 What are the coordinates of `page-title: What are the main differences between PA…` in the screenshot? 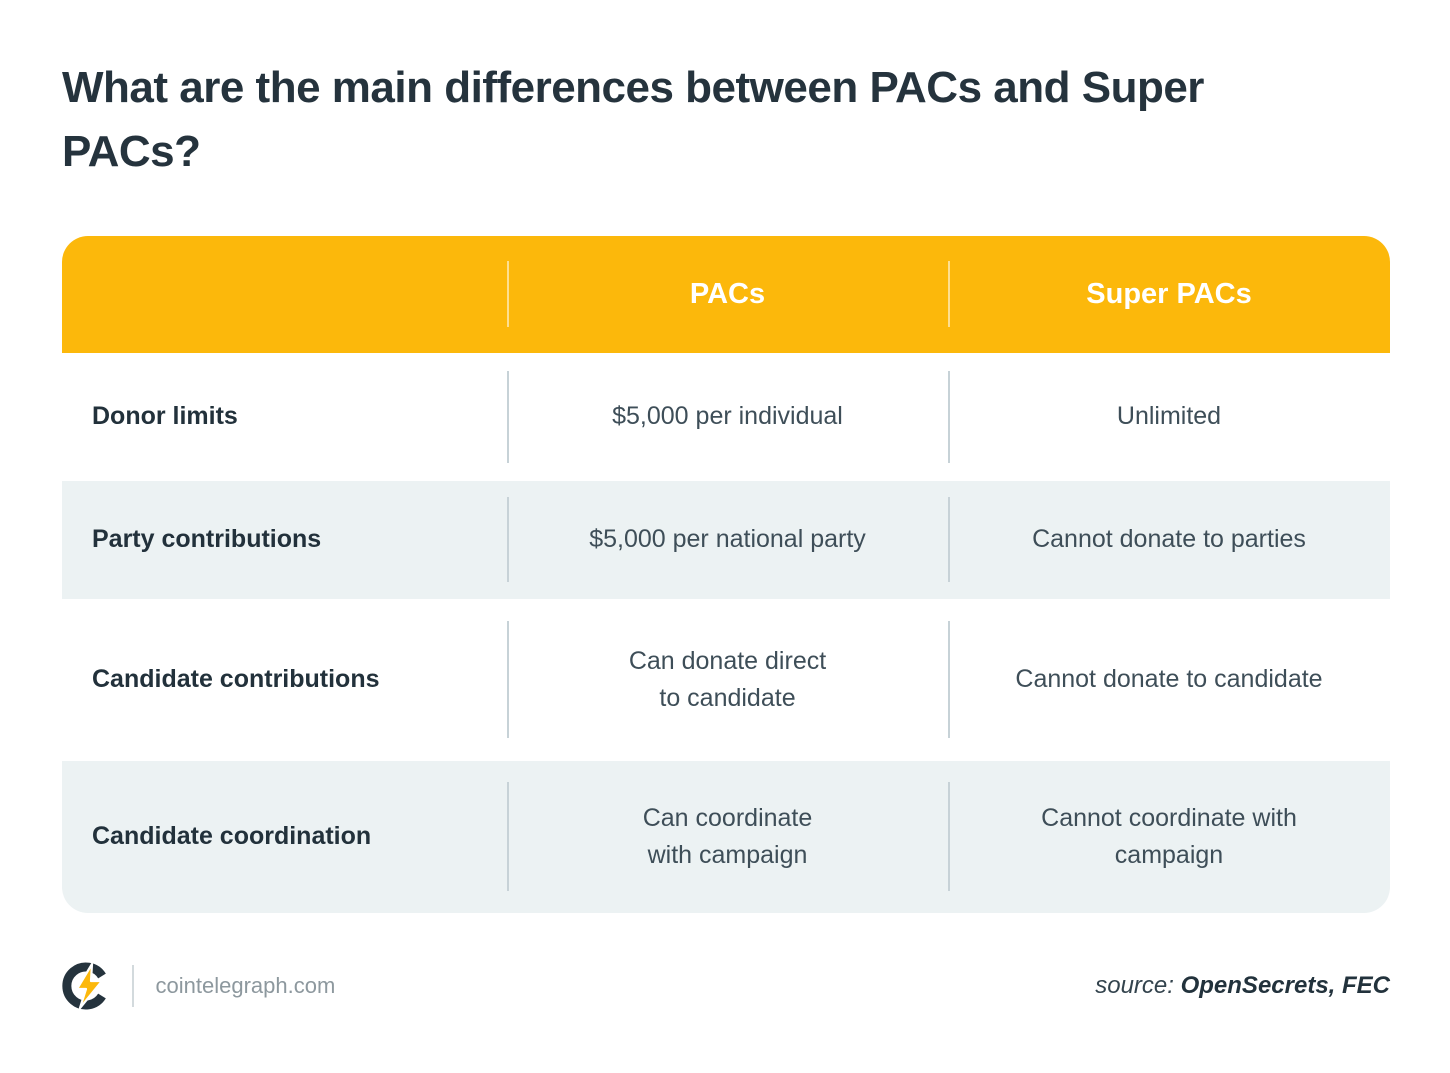 It's located at (633, 119).